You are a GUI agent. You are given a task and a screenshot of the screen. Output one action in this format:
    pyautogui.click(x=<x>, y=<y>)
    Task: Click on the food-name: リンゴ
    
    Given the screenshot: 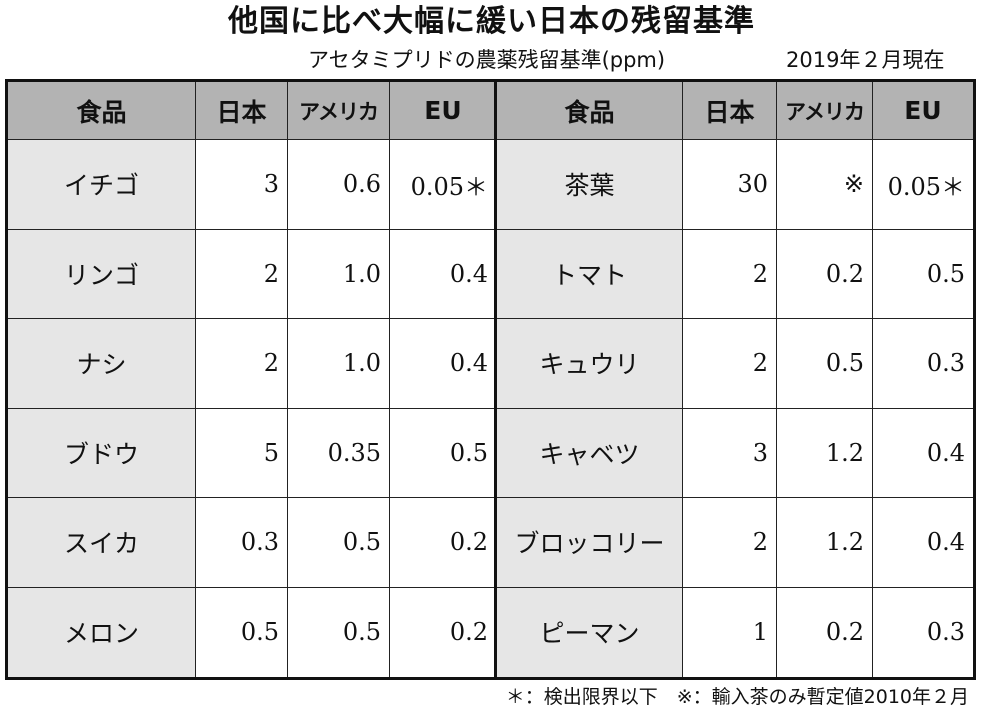 What is the action you would take?
    pyautogui.click(x=102, y=274)
    